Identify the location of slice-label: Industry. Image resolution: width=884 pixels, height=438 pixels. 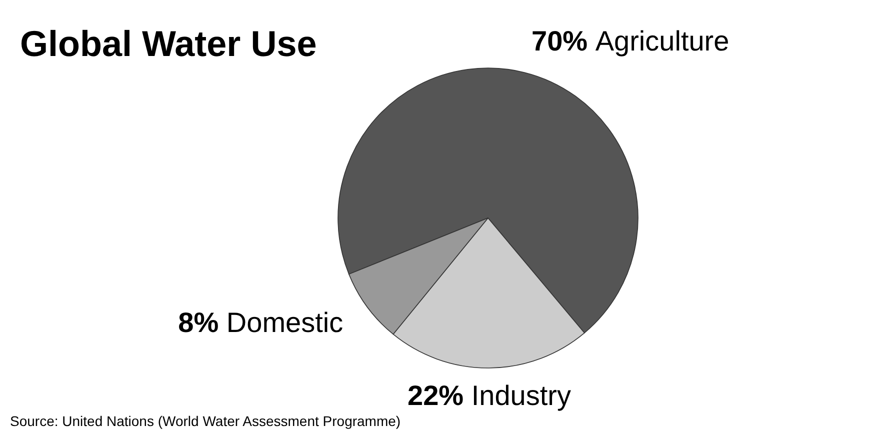
(521, 396).